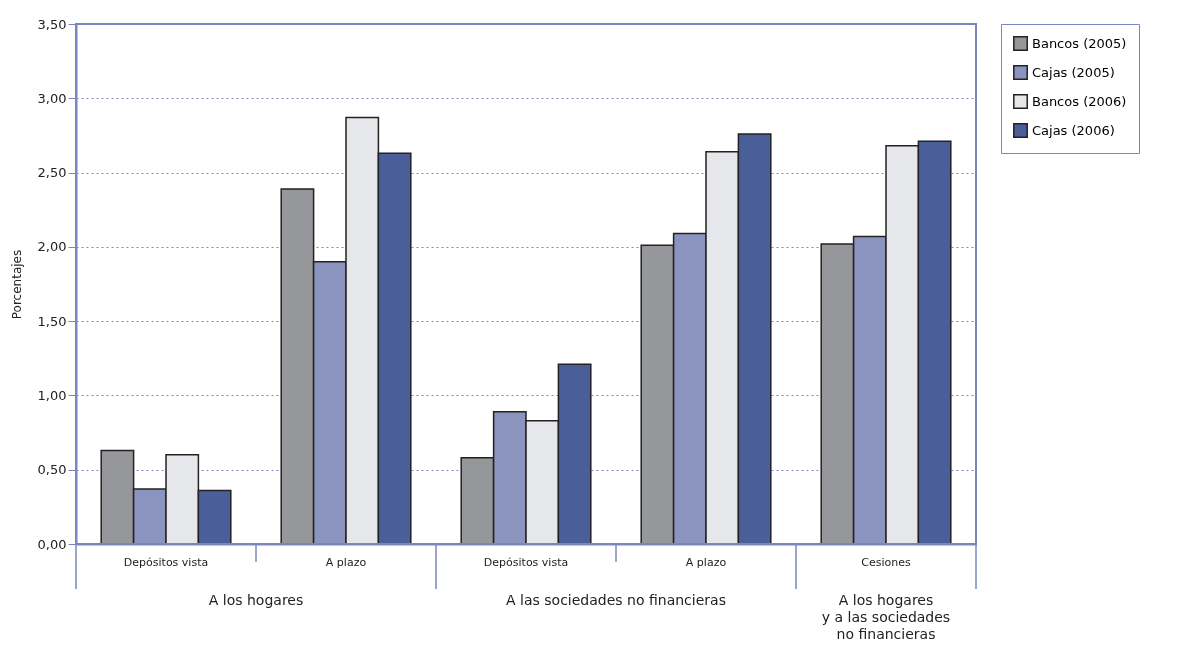 The height and width of the screenshot is (659, 1202). Describe the element at coordinates (1073, 72) in the screenshot. I see `legend-label: Cajas (2005)` at that location.